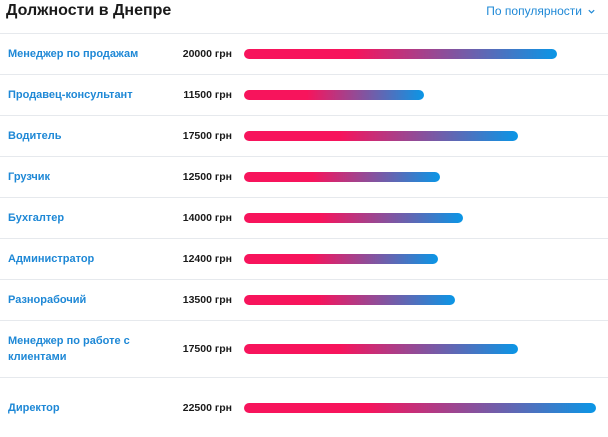 Image resolution: width=608 pixels, height=437 pixels. I want to click on salary-value: 12500 грн, so click(207, 177).